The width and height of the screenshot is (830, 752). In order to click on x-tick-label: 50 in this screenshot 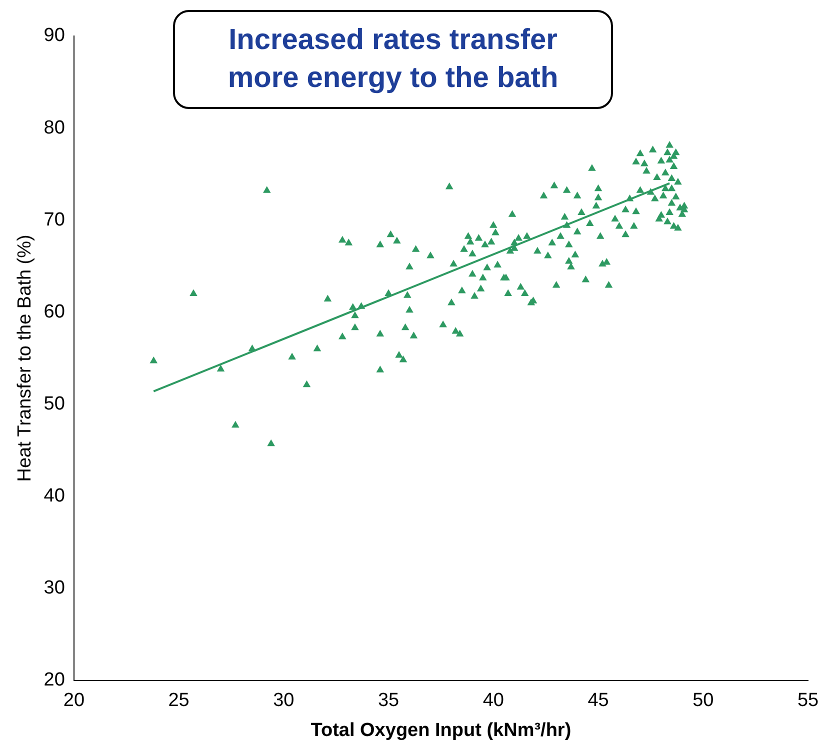, I will do `click(703, 701)`.